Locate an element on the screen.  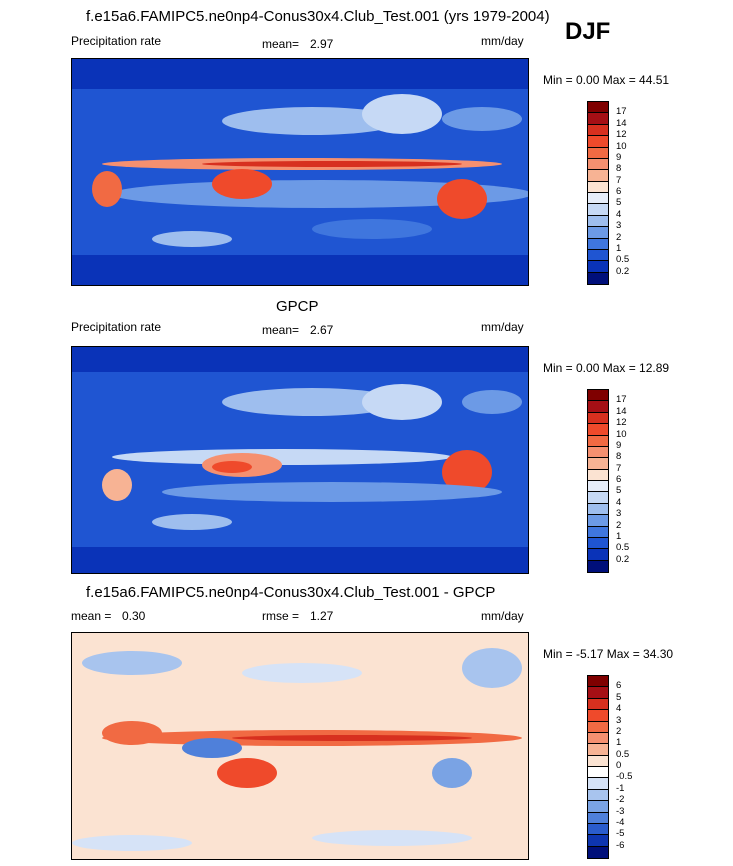
colorbar-tick-label: -5 is located at coordinates (620, 834).